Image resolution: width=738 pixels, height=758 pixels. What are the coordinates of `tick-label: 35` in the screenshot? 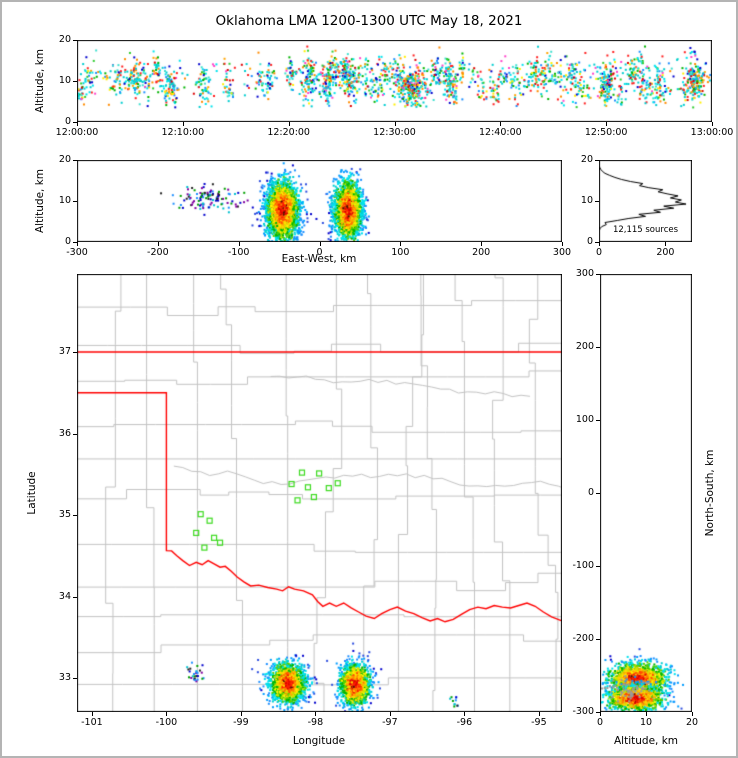 It's located at (64, 514).